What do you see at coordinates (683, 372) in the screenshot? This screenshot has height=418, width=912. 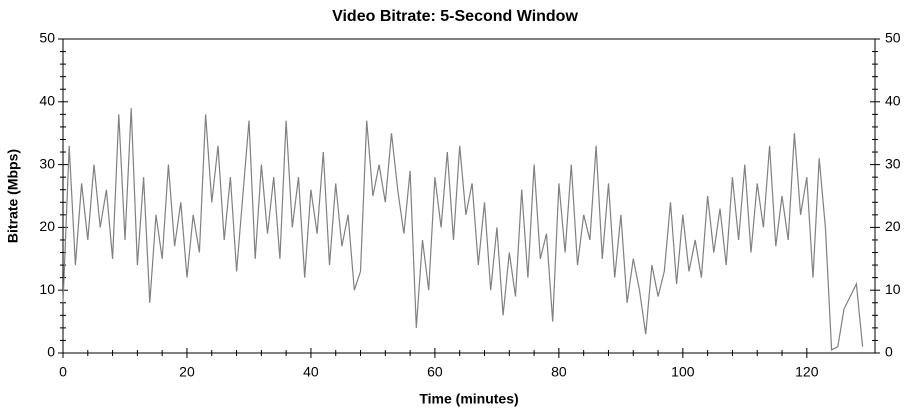 I see `x-tick-label: 100` at bounding box center [683, 372].